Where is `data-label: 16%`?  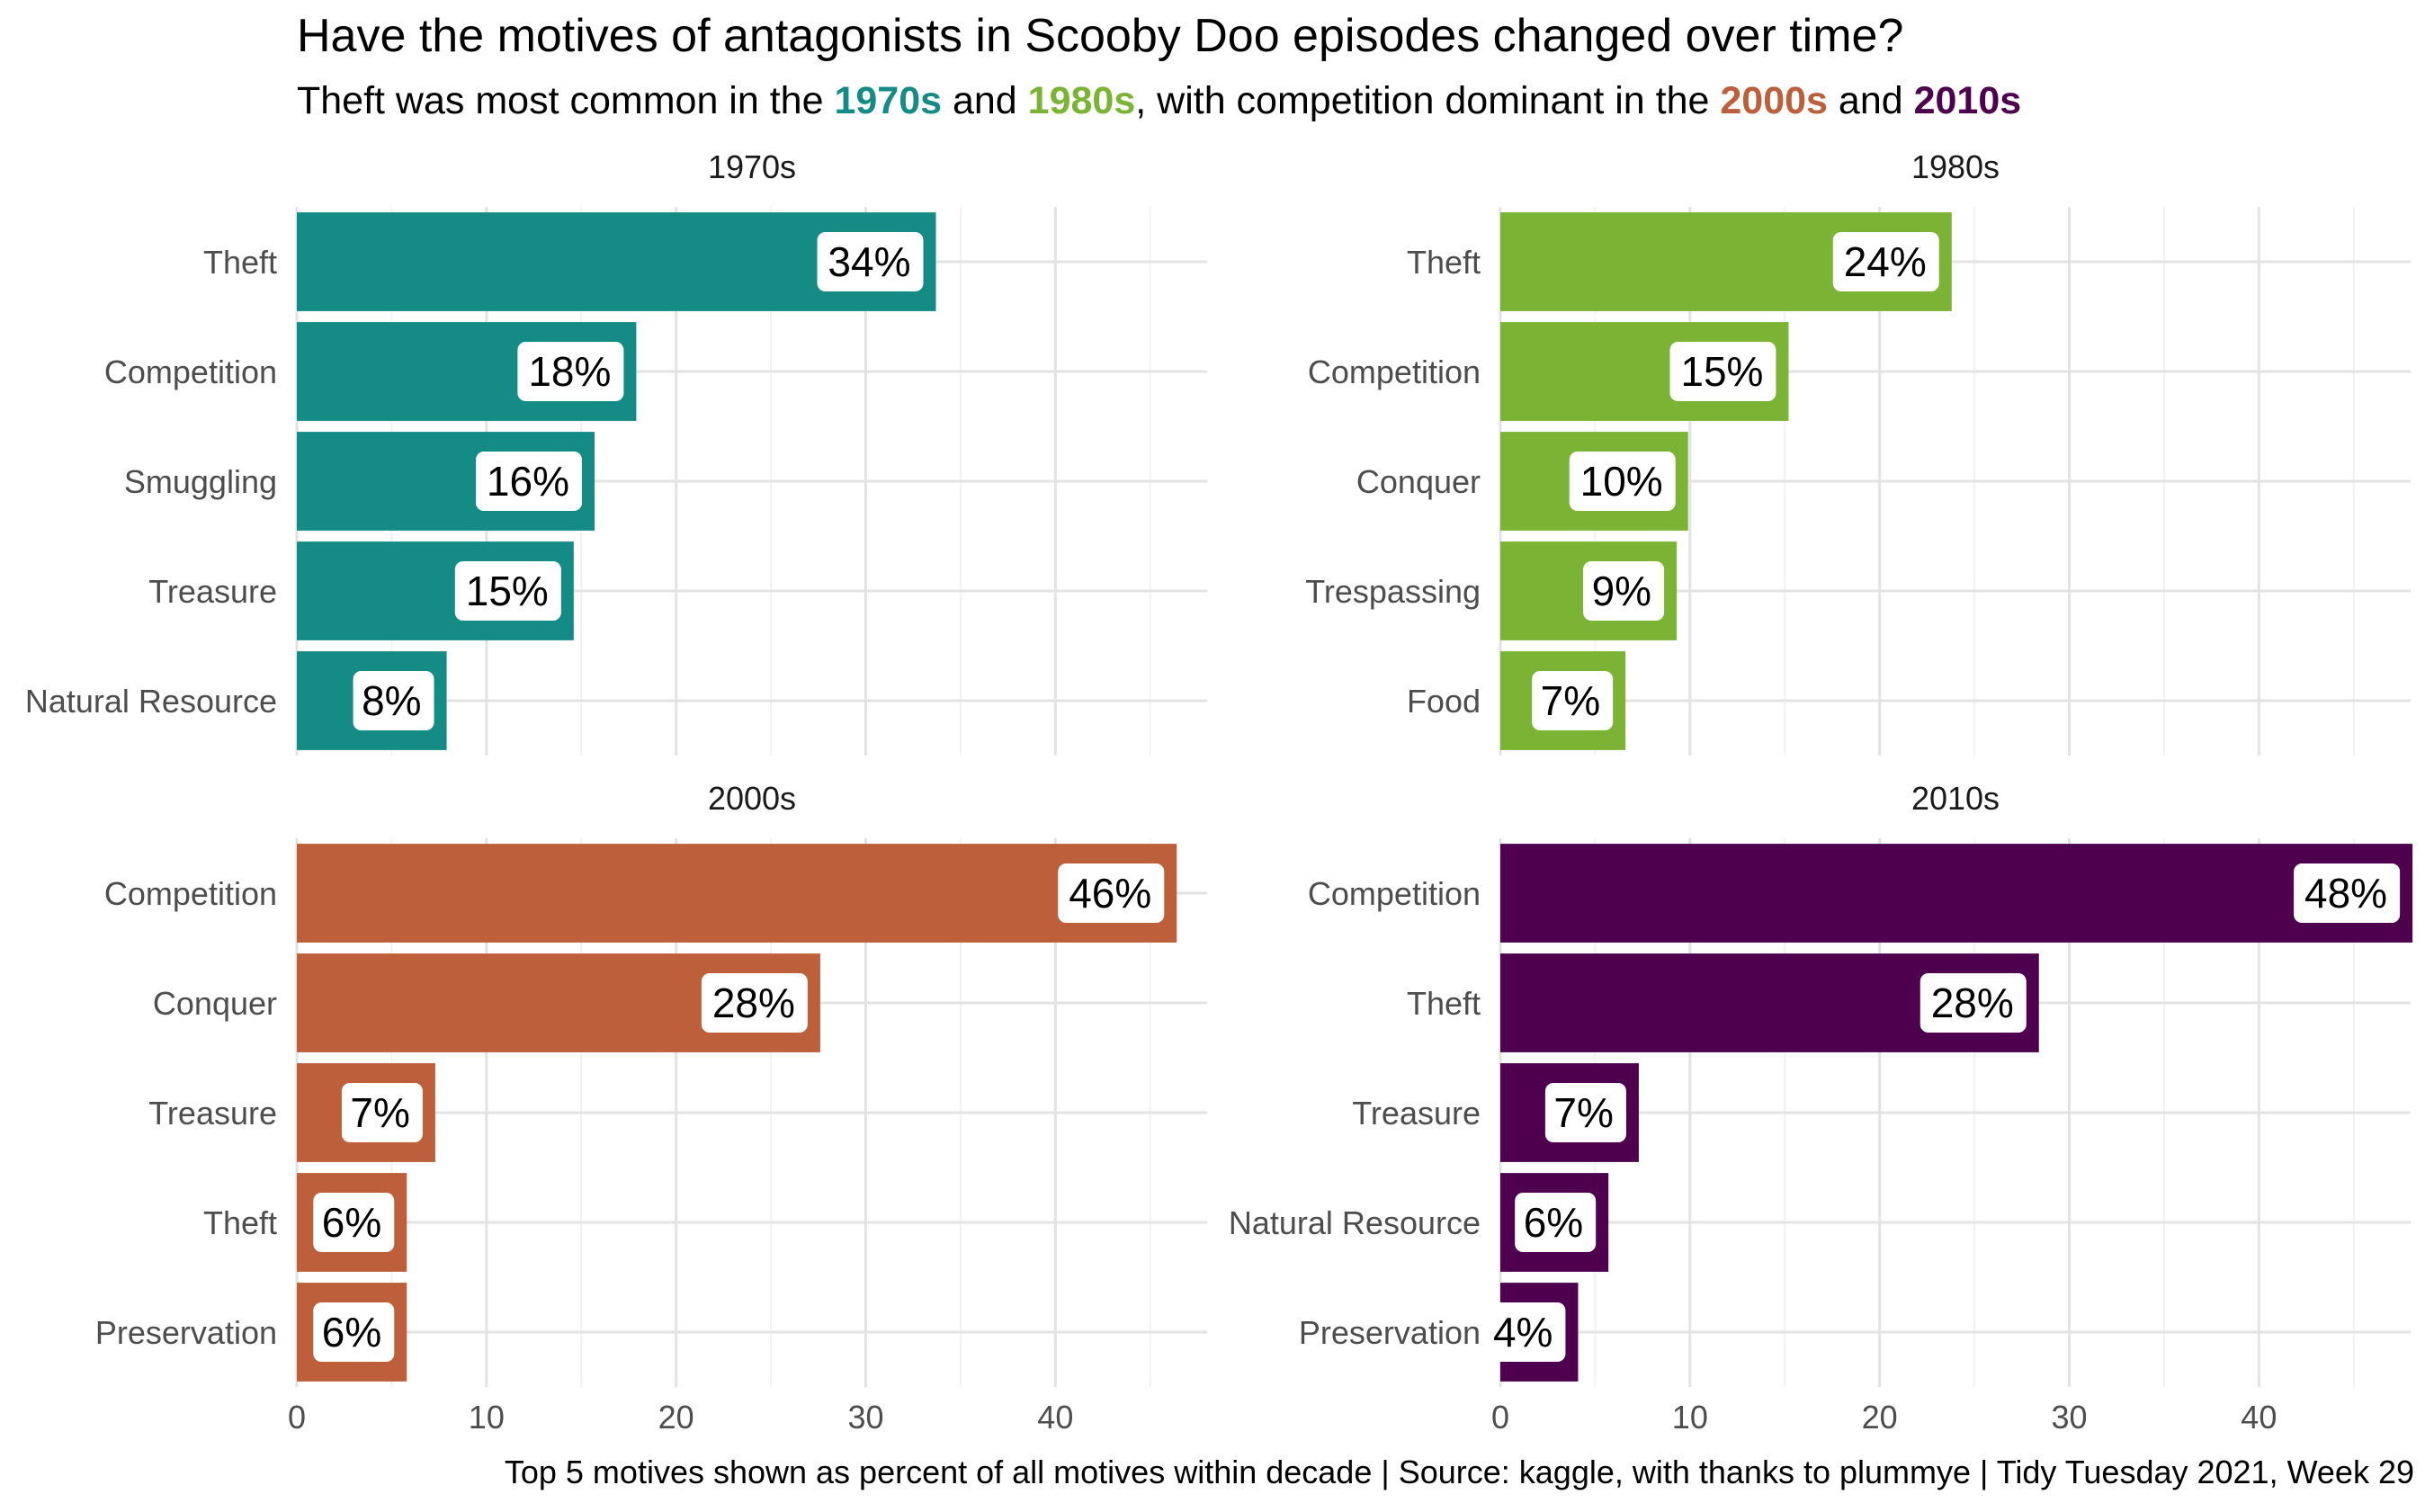
data-label: 16% is located at coordinates (528, 482).